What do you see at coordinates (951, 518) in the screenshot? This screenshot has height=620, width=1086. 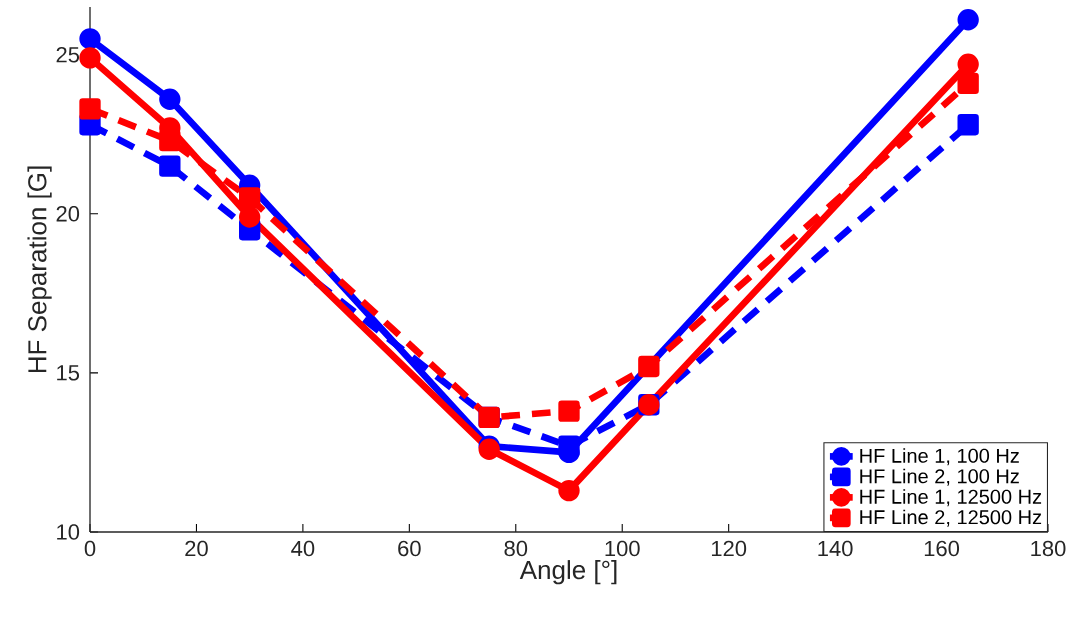 I see `legend-label: HF Line 2, 12500 Hz` at bounding box center [951, 518].